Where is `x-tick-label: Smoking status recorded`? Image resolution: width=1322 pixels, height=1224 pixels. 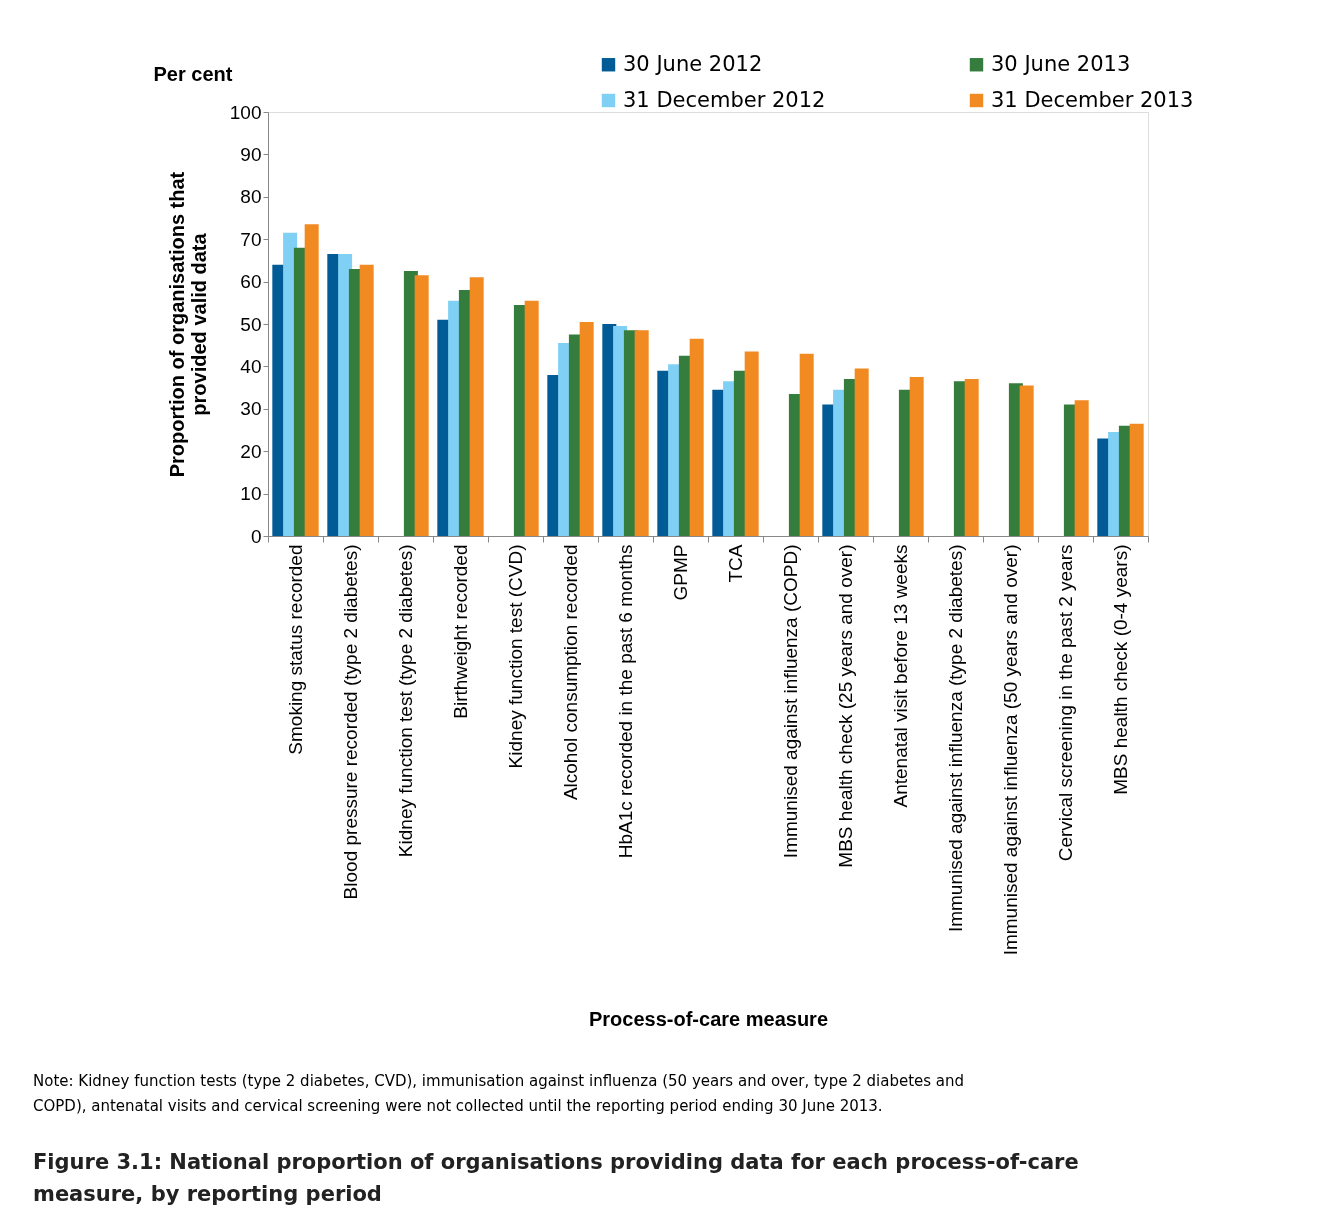
x-tick-label: Smoking status recorded is located at coordinates (295, 649).